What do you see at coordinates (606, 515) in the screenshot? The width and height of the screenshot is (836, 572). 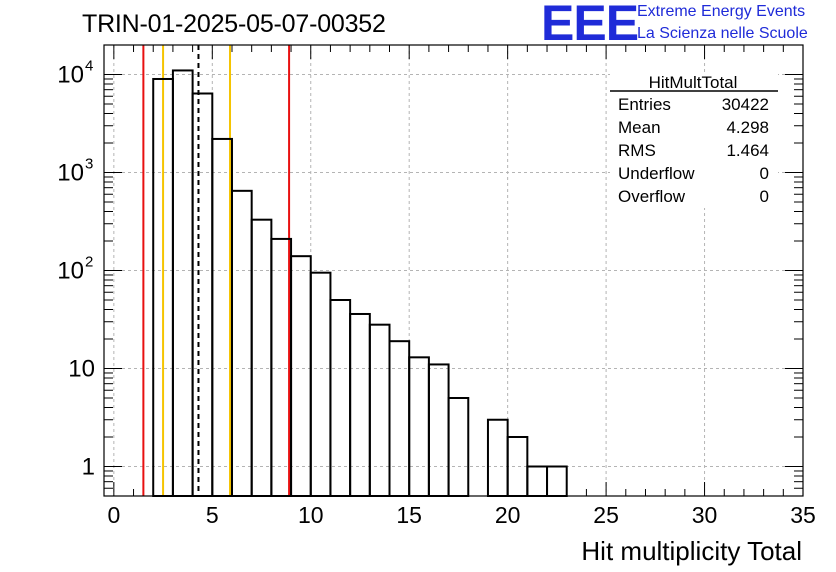 I see `x-tick-label: 25` at bounding box center [606, 515].